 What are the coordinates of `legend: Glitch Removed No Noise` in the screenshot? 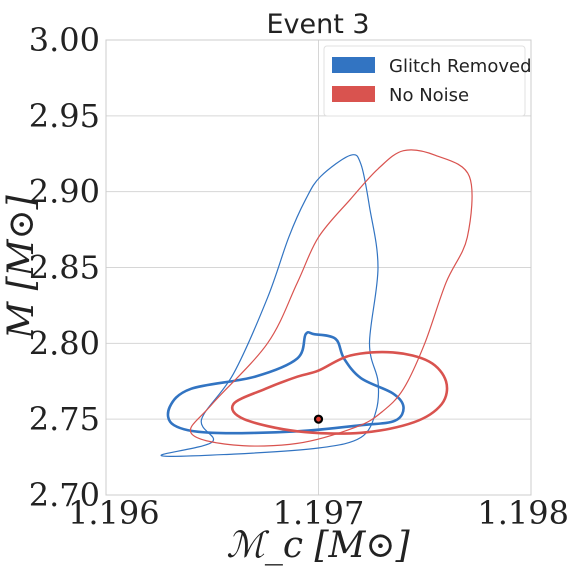 It's located at (427, 81).